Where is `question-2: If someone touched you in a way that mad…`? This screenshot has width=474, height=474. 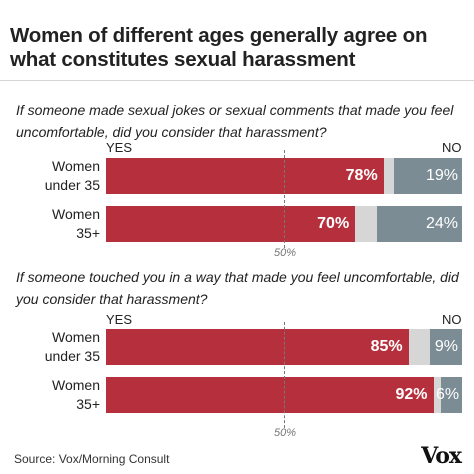
question-2: If someone touched you in a way that mad… is located at coordinates (237, 288).